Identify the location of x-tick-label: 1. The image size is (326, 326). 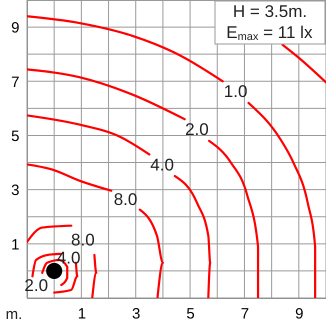
(82, 314).